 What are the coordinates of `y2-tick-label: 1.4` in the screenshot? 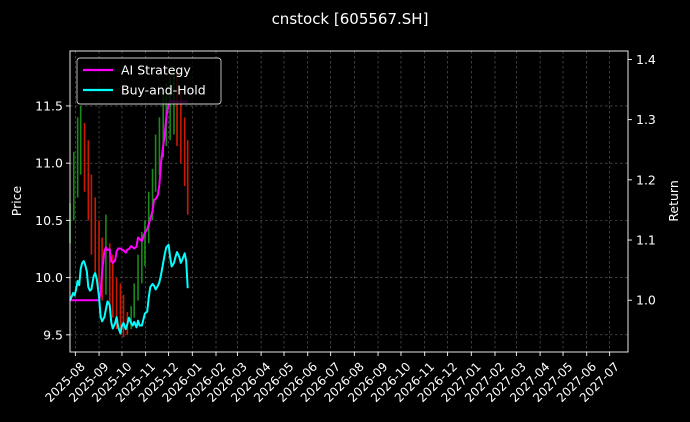 It's located at (646, 59).